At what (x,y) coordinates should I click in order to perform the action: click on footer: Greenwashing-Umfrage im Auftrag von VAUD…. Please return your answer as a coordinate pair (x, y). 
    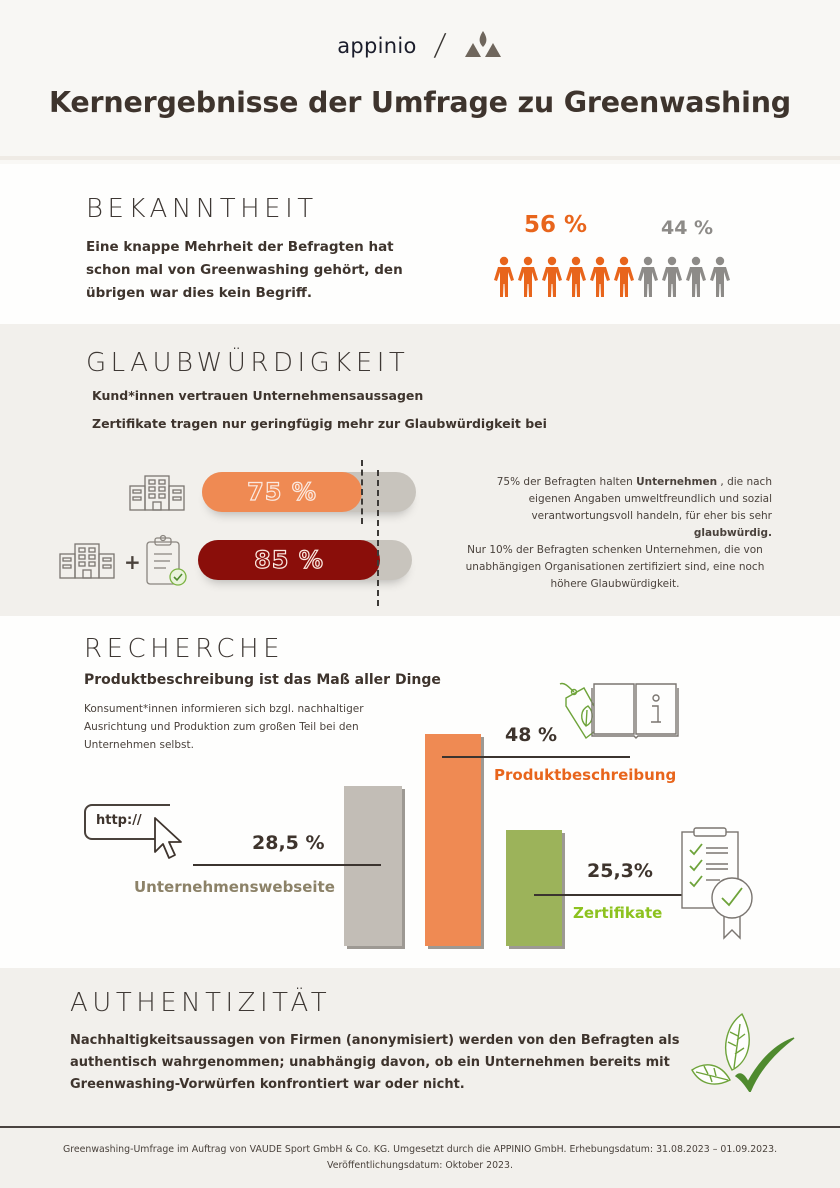
    Looking at the image, I should click on (420, 1157).